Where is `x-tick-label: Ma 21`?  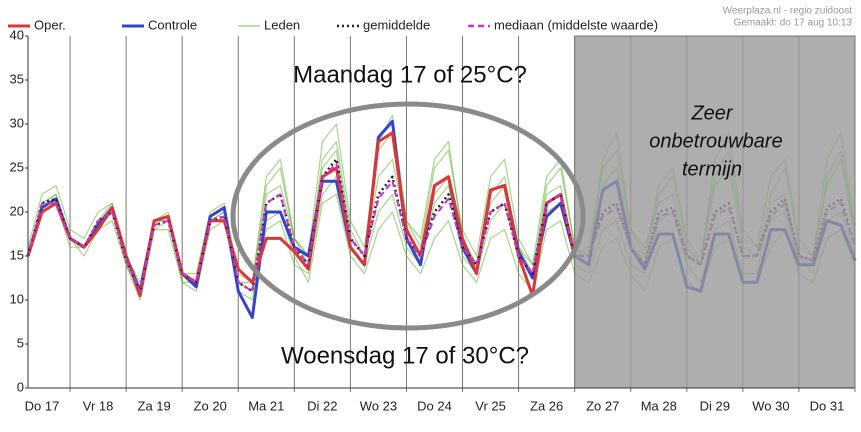
x-tick-label: Ma 21 is located at coordinates (266, 405).